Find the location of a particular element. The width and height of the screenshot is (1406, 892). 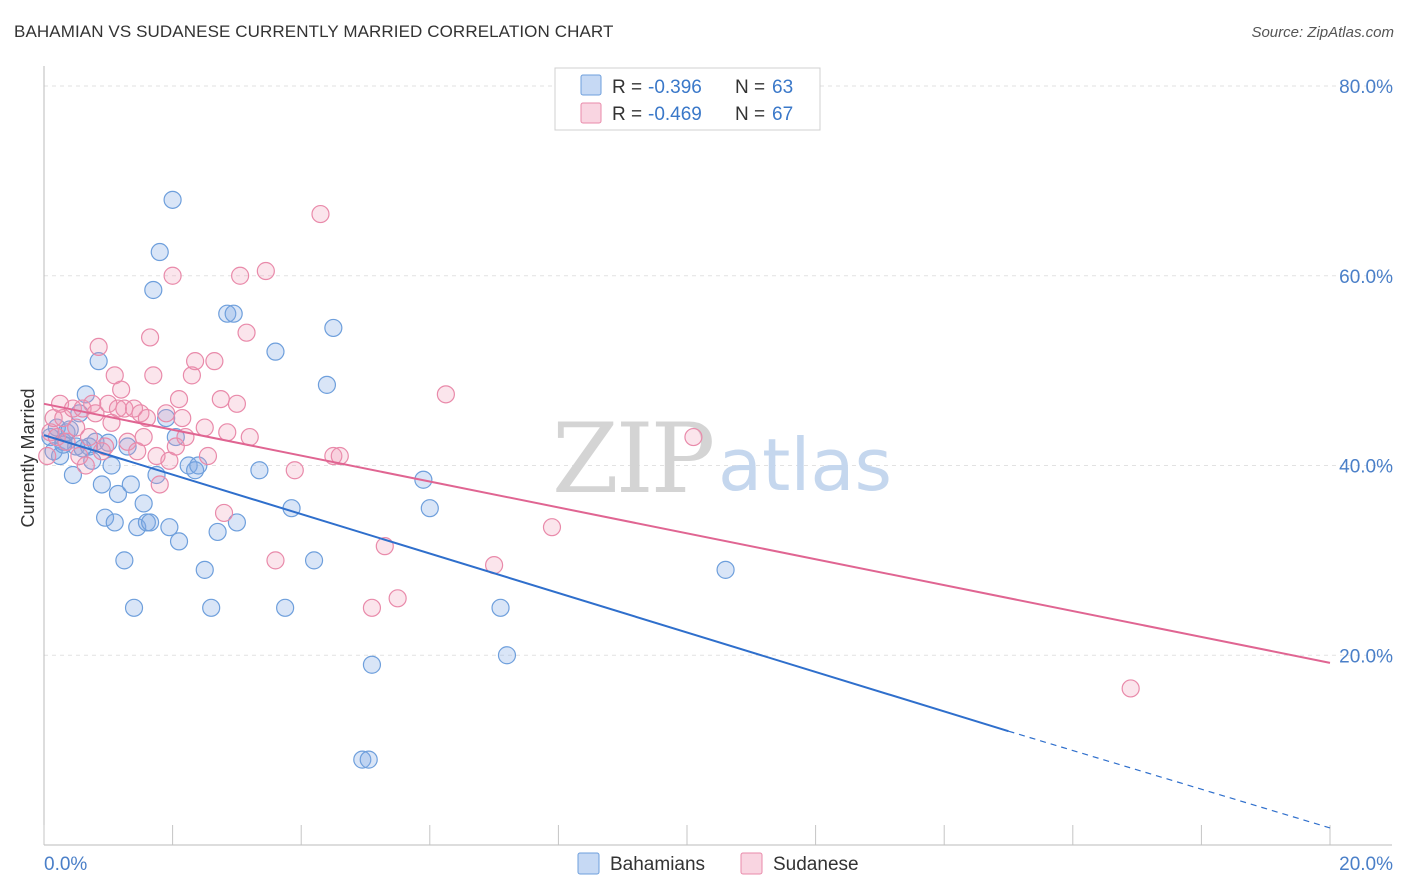

stats-swatch-sudanese is located at coordinates (591, 113).